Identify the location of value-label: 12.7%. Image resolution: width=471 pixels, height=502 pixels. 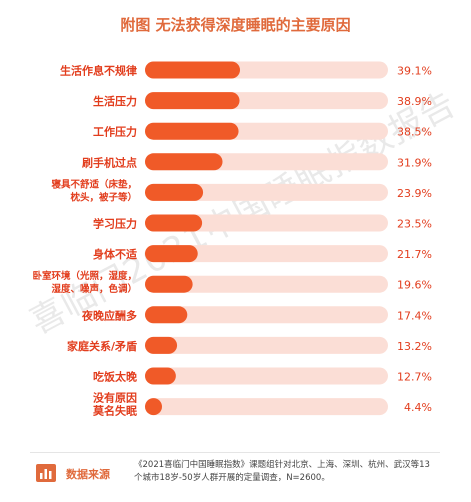
(414, 377).